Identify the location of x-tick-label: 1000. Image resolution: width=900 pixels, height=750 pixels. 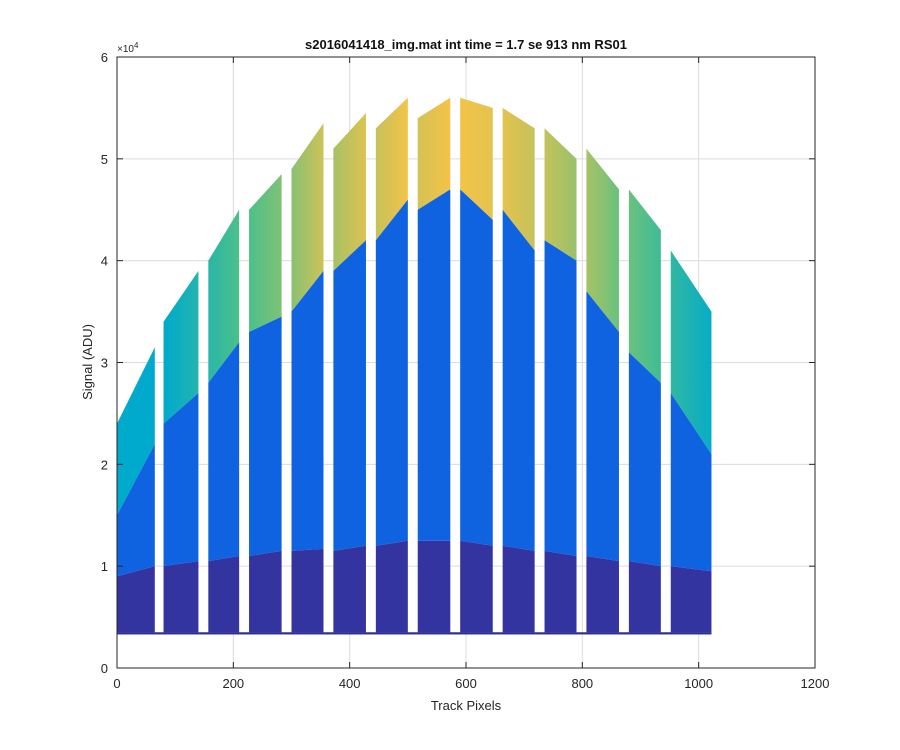
(698, 683).